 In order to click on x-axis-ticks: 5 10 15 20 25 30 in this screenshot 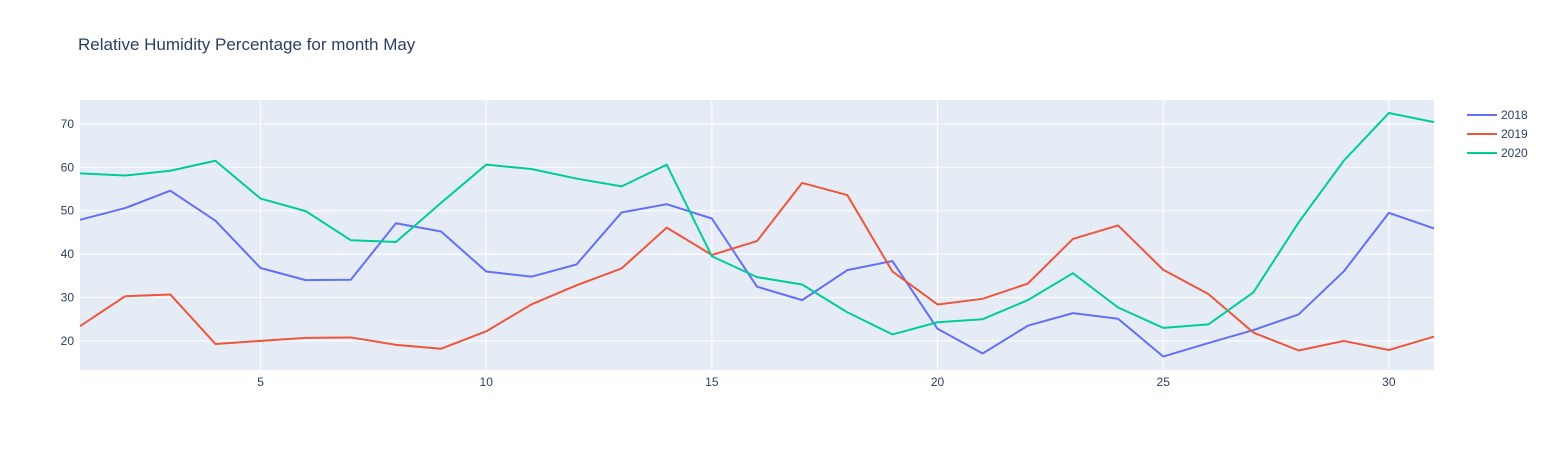, I will do `click(826, 382)`.